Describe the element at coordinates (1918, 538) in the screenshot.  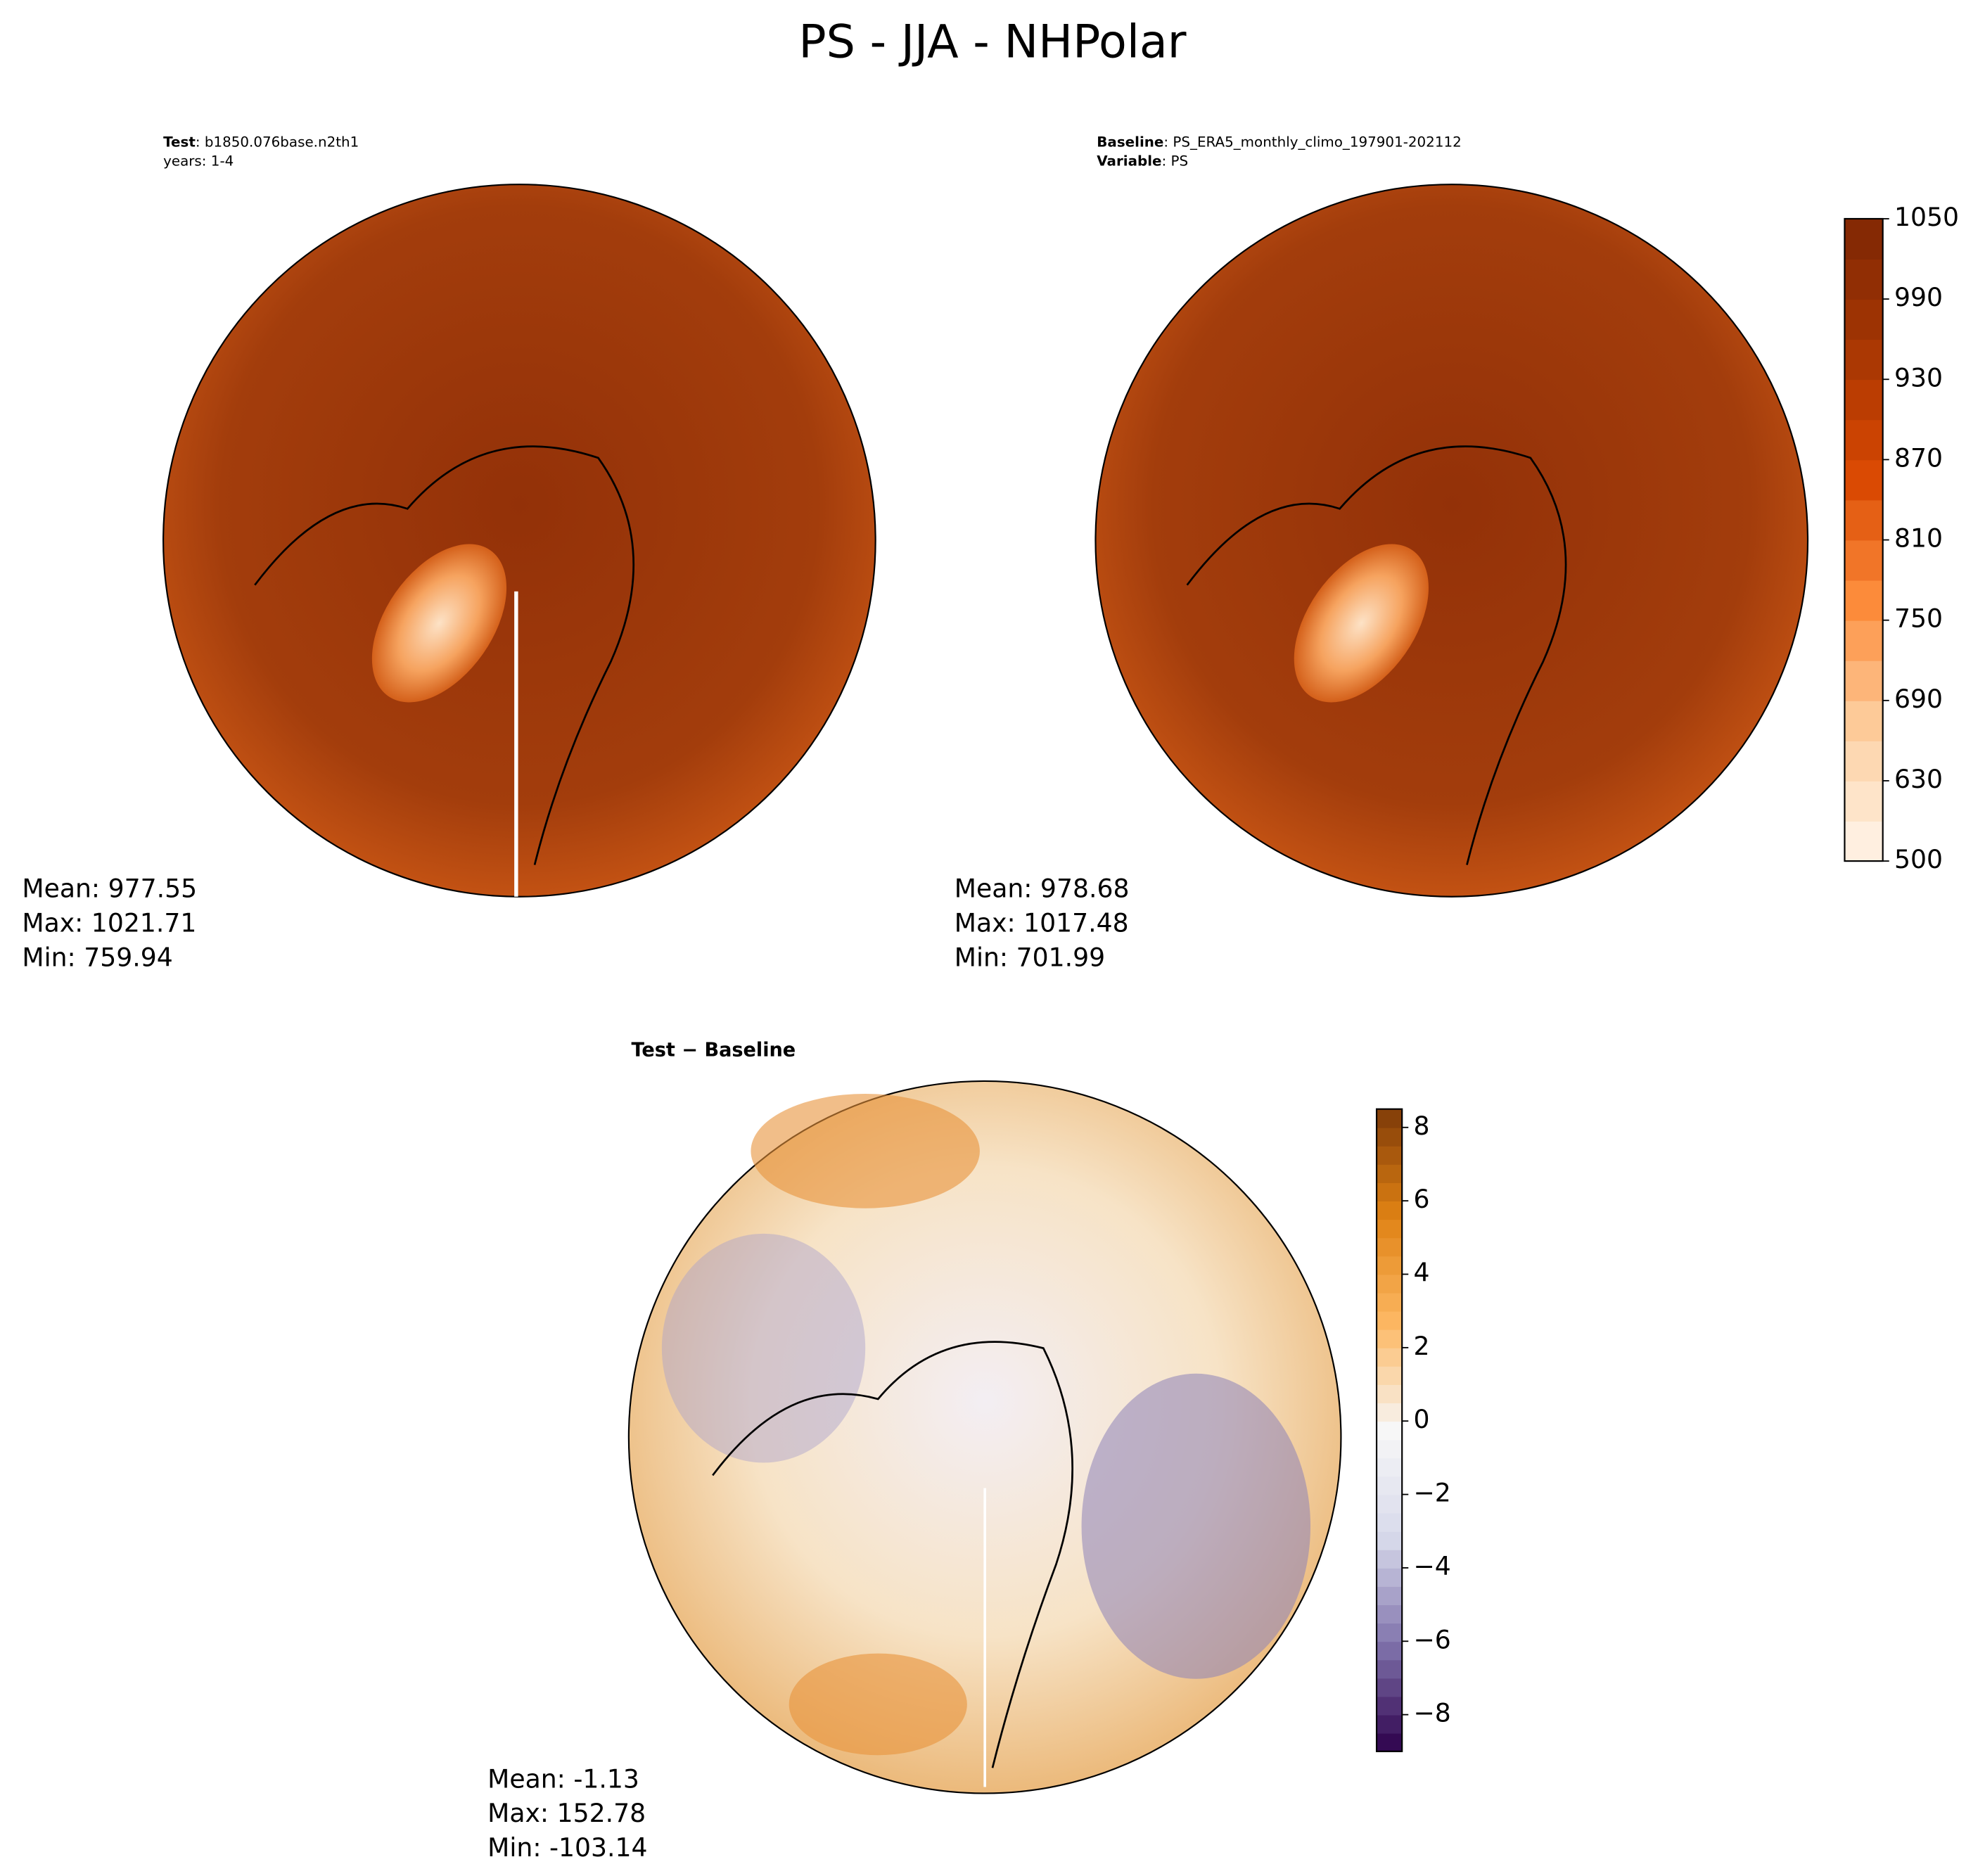
I see `colorbar-tick-label: 810` at that location.